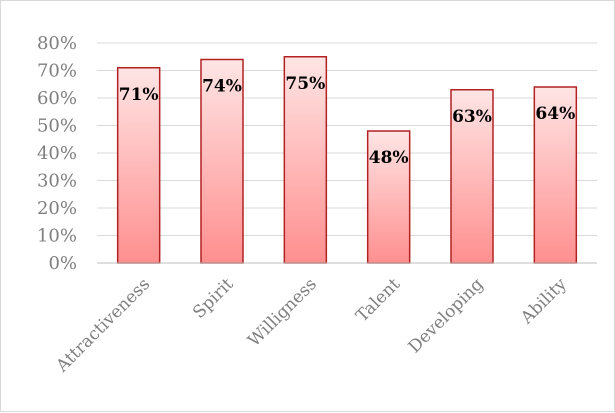 The height and width of the screenshot is (413, 615). What do you see at coordinates (57, 71) in the screenshot?
I see `y-tick-label: 70%` at bounding box center [57, 71].